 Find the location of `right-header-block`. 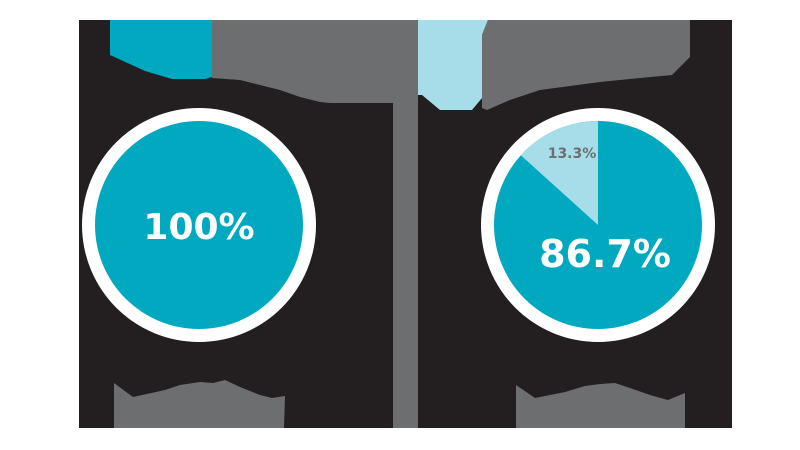

right-header-block is located at coordinates (586, 65).